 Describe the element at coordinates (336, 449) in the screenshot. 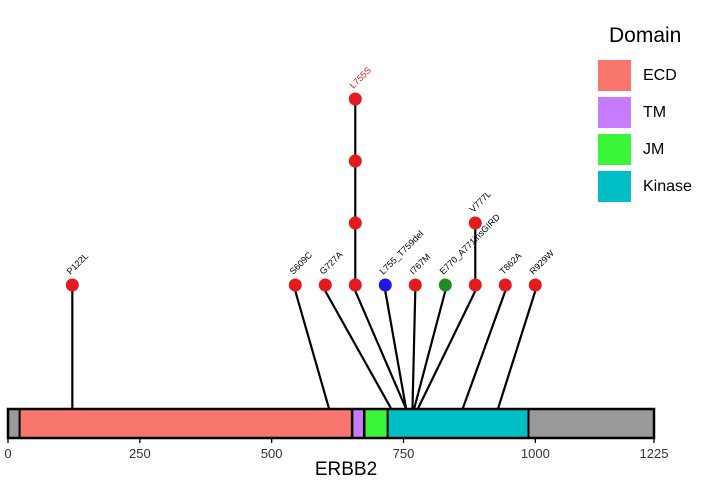

I see `x-axis: 0 250 500 750 1000 1225` at that location.